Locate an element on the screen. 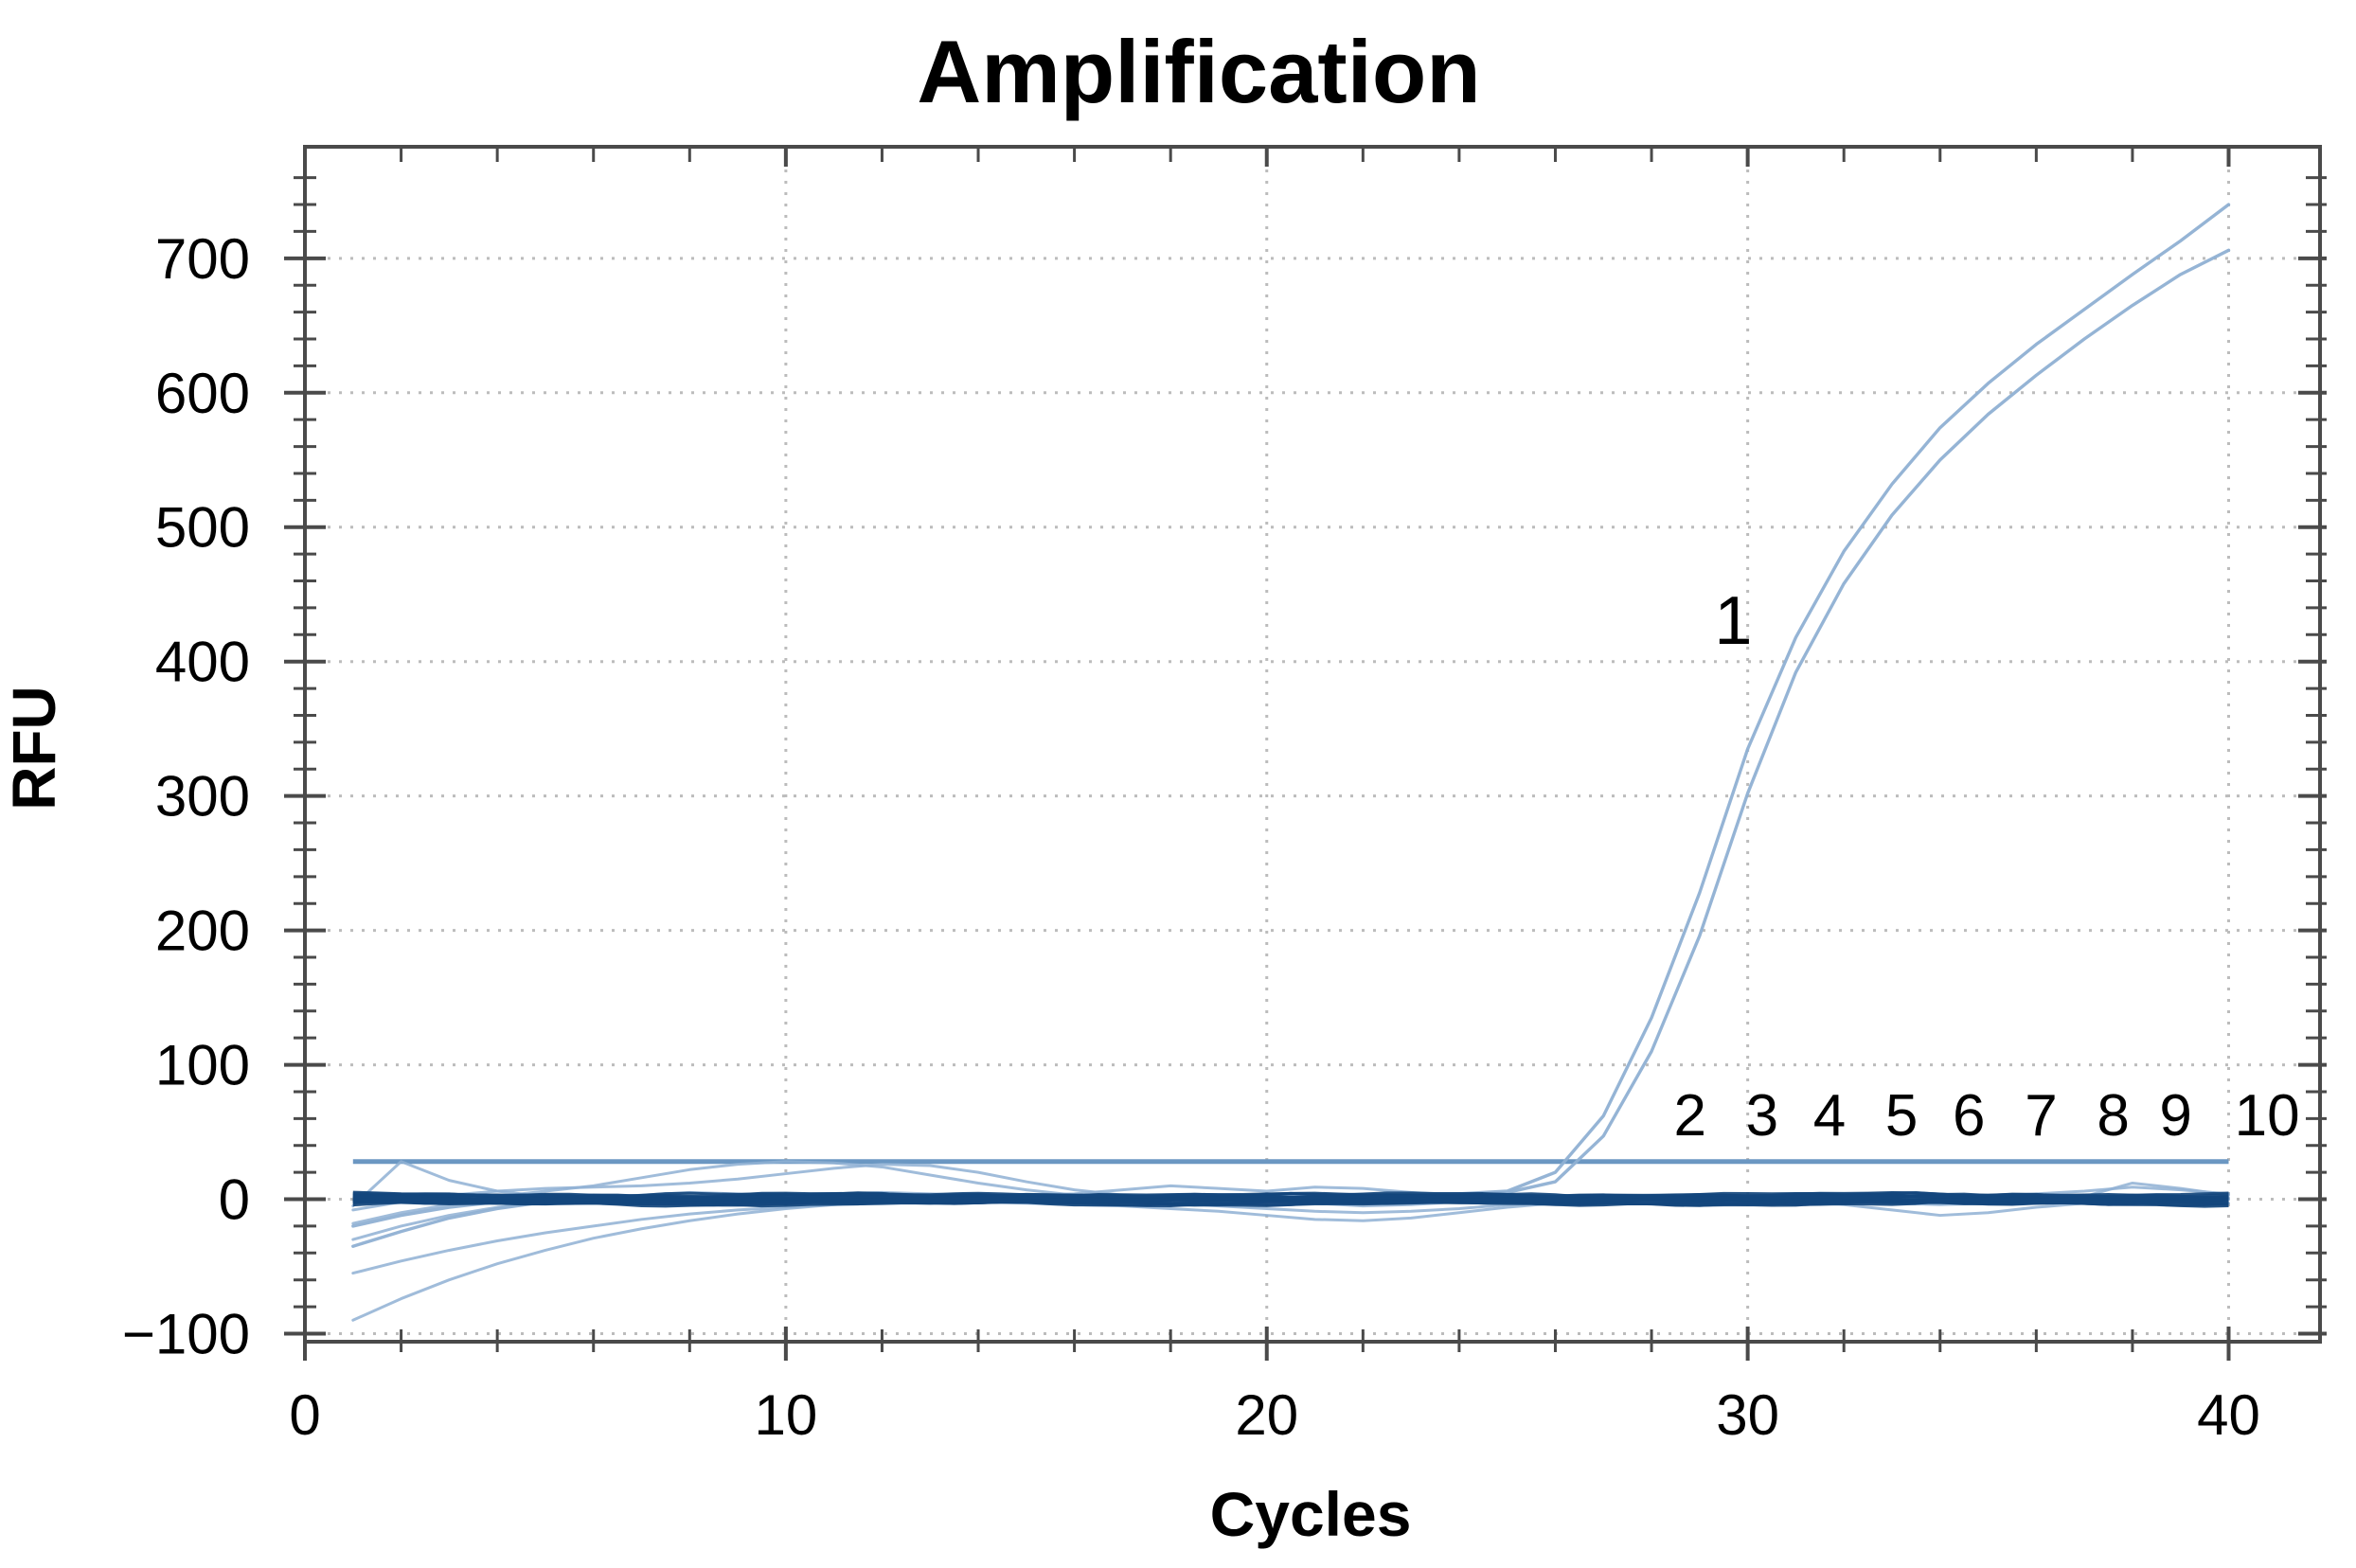  x-tick-label-0: 0 is located at coordinates (304, 1415).